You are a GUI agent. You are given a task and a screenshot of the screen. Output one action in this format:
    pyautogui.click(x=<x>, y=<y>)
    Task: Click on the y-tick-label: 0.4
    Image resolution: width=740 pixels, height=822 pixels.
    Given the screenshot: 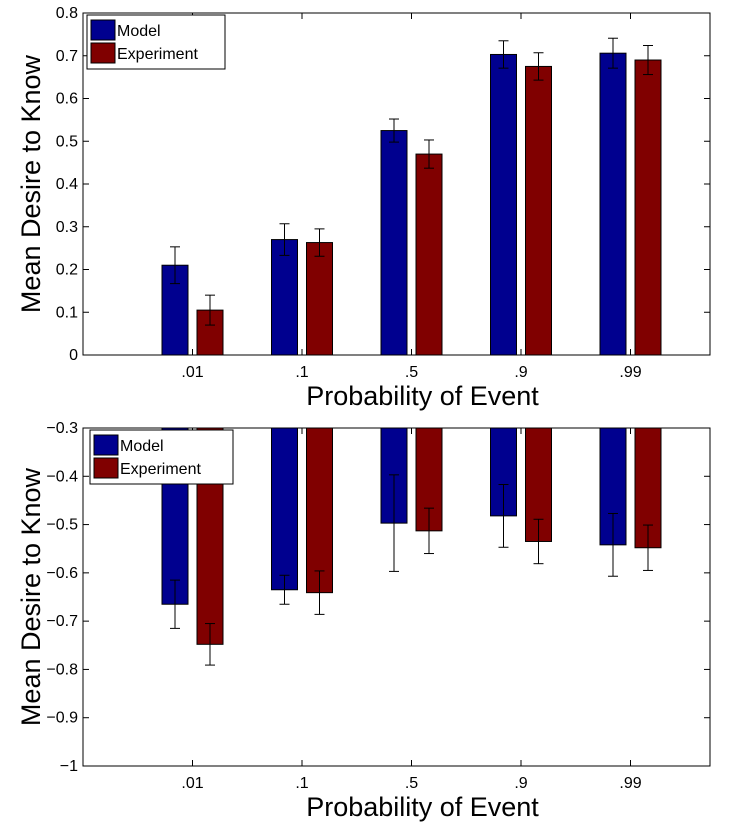 What is the action you would take?
    pyautogui.click(x=67, y=184)
    